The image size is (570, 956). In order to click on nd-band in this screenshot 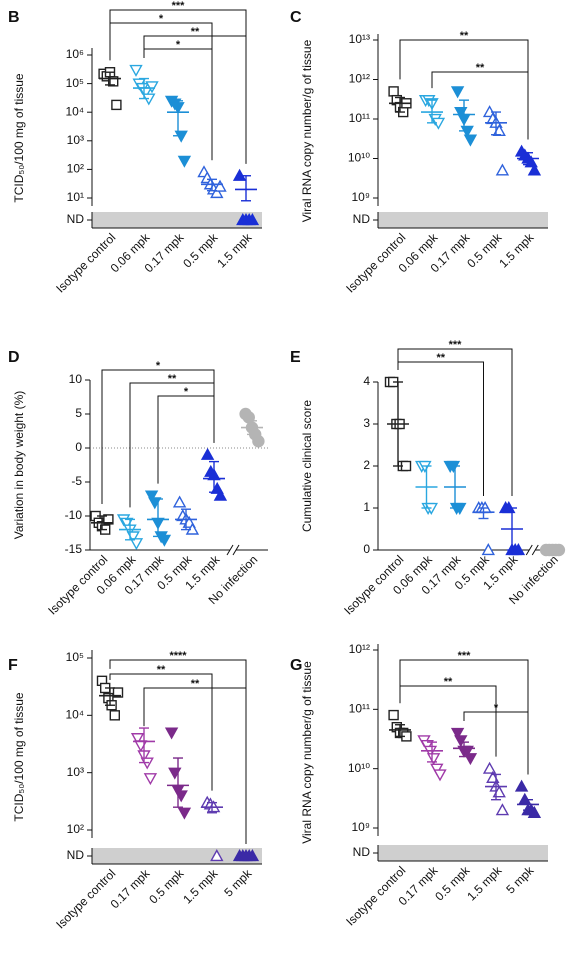, I will do `click(463, 853)`.